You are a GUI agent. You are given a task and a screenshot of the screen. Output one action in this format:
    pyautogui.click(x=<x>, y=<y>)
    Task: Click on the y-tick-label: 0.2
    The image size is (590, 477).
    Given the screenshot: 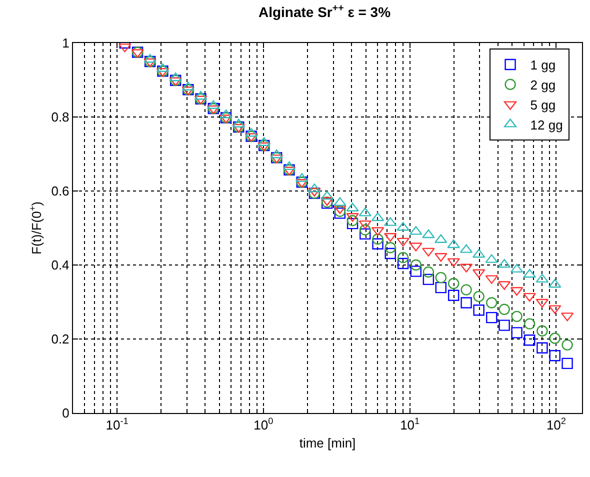 What is the action you would take?
    pyautogui.click(x=60, y=339)
    